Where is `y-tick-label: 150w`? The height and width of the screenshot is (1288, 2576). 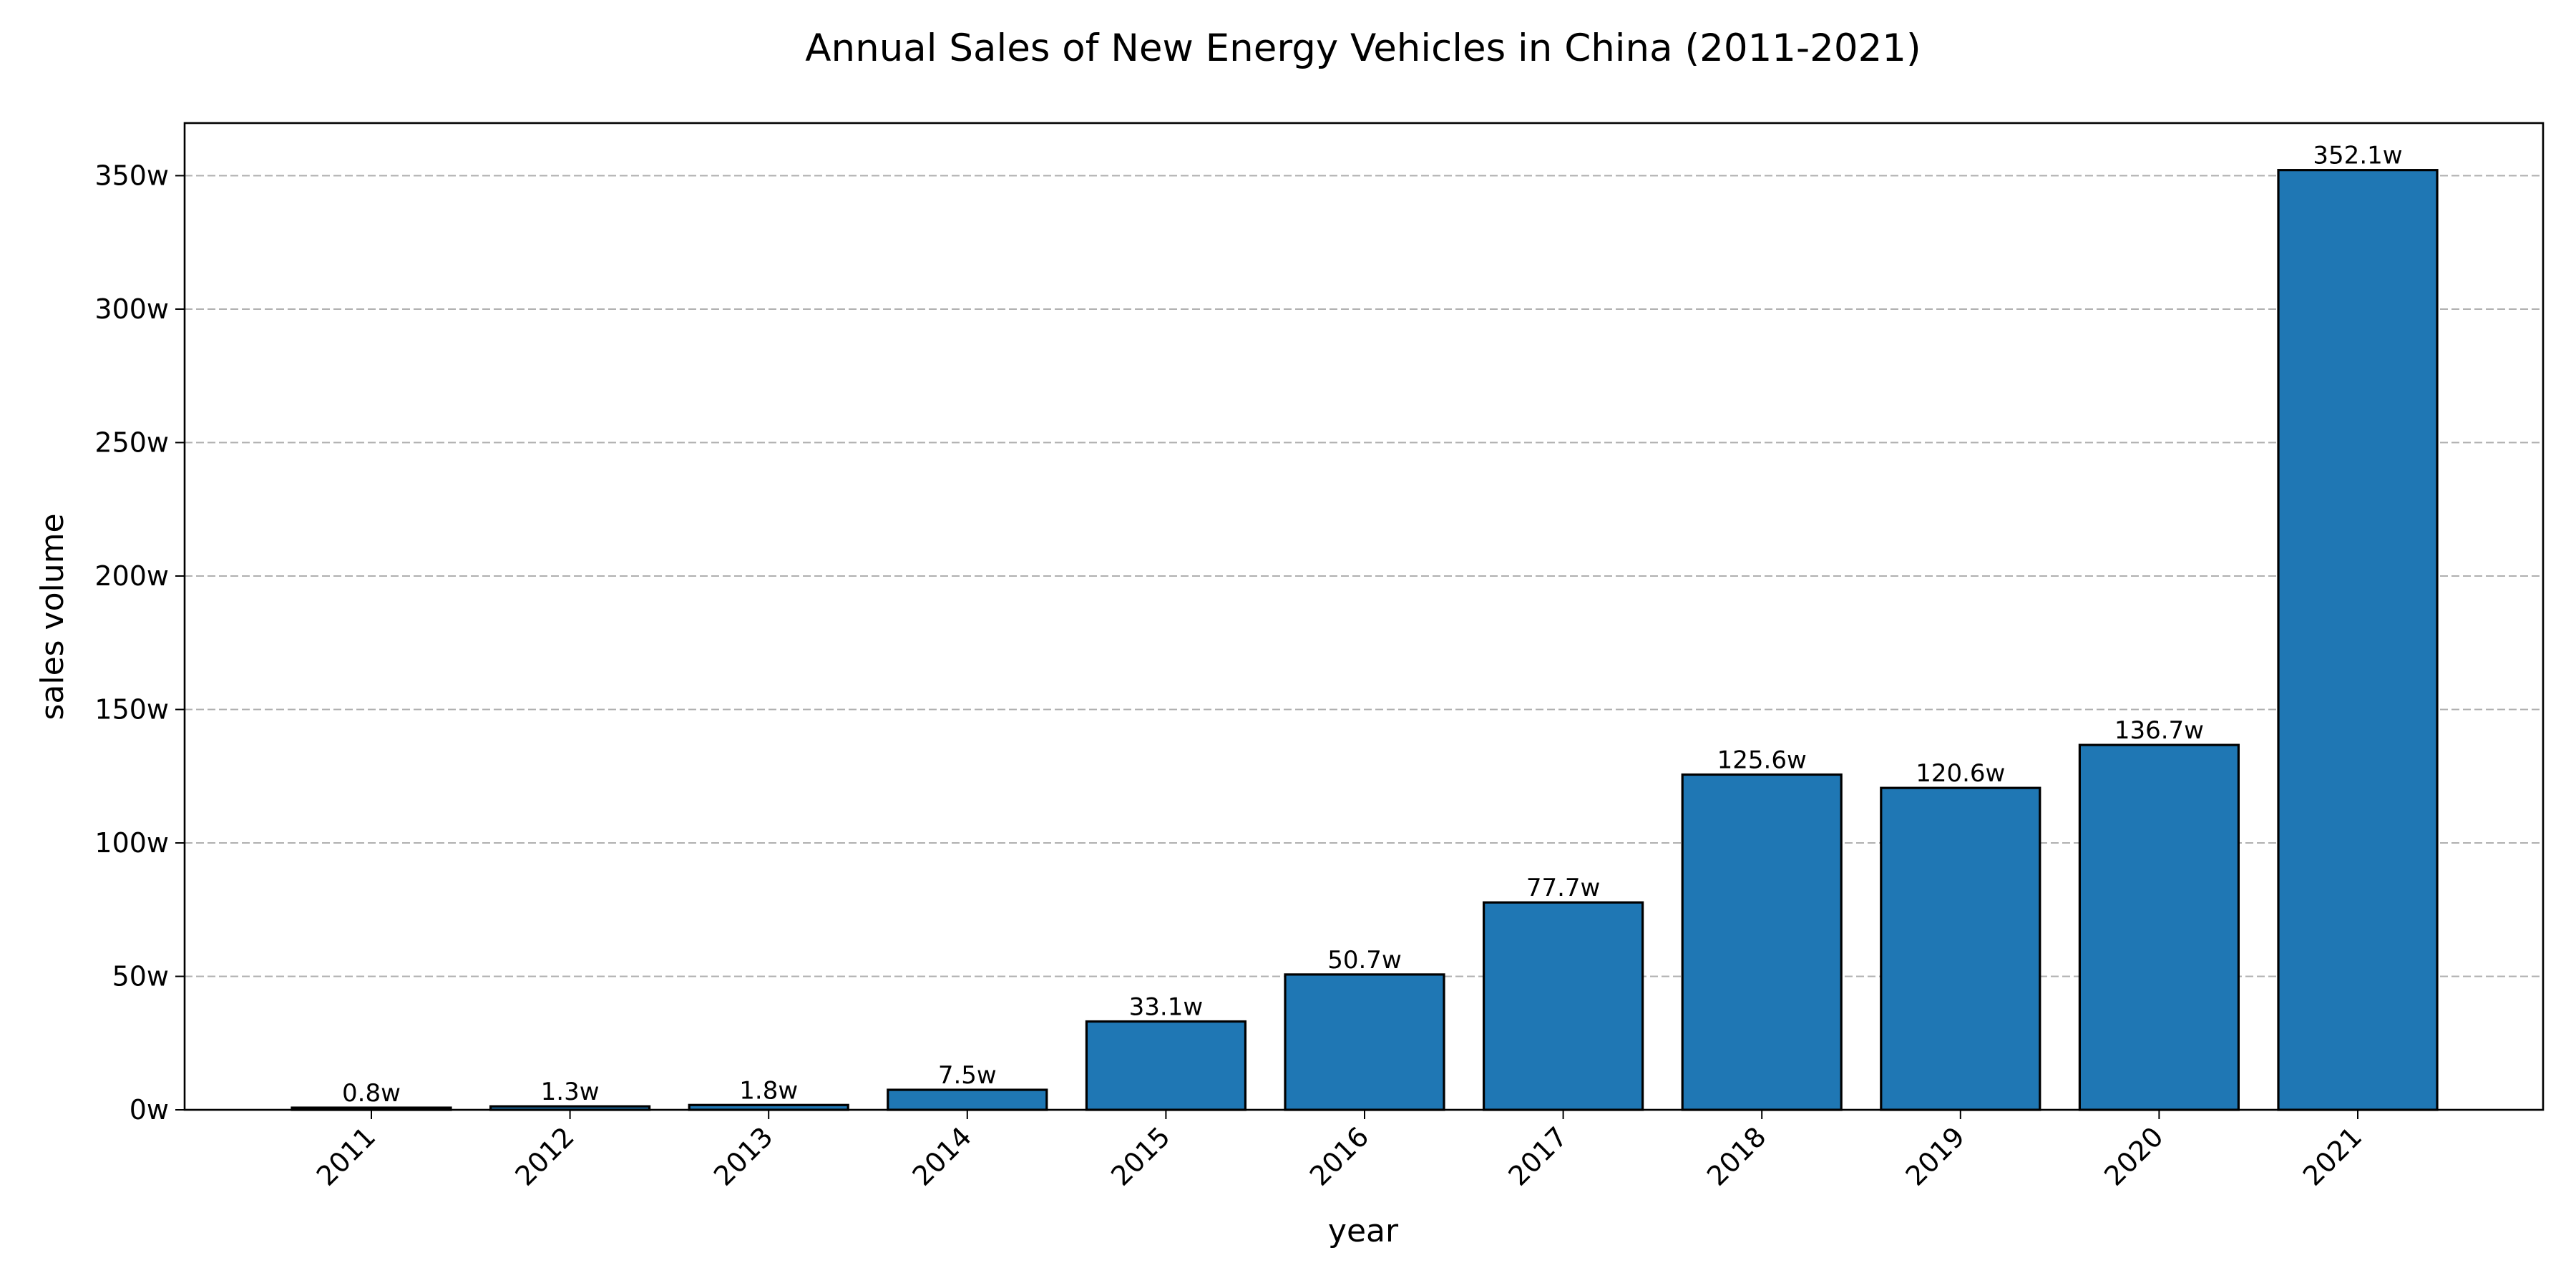 y-tick-label: 150w is located at coordinates (131, 709).